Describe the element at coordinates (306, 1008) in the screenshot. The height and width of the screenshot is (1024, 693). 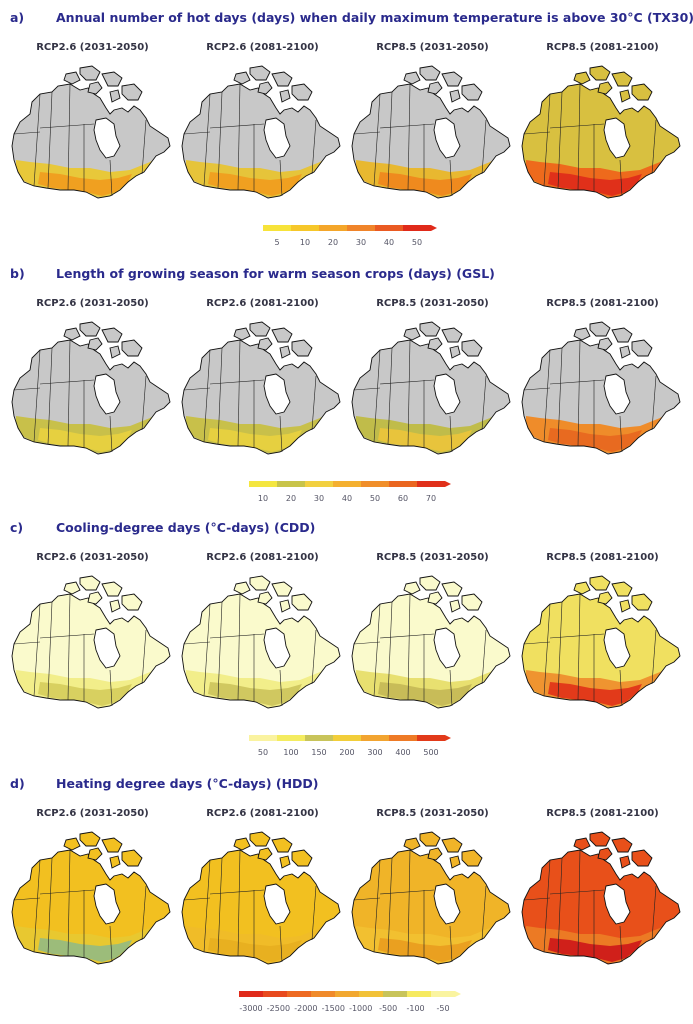
I see `legend-tick-label: -2000` at that location.